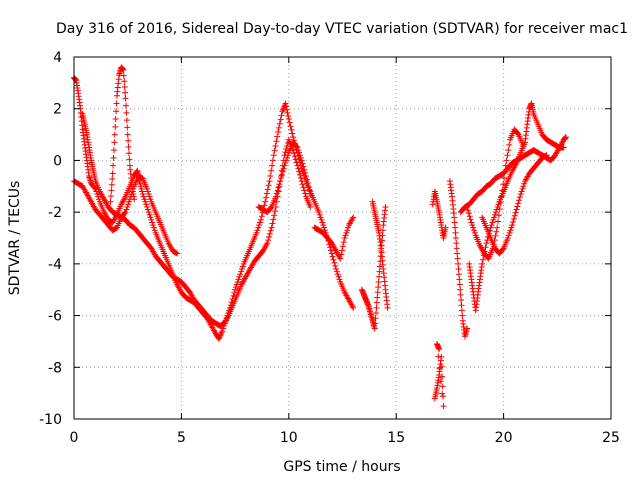 The width and height of the screenshot is (640, 480). Describe the element at coordinates (611, 438) in the screenshot. I see `x-tick-label: 25` at that location.